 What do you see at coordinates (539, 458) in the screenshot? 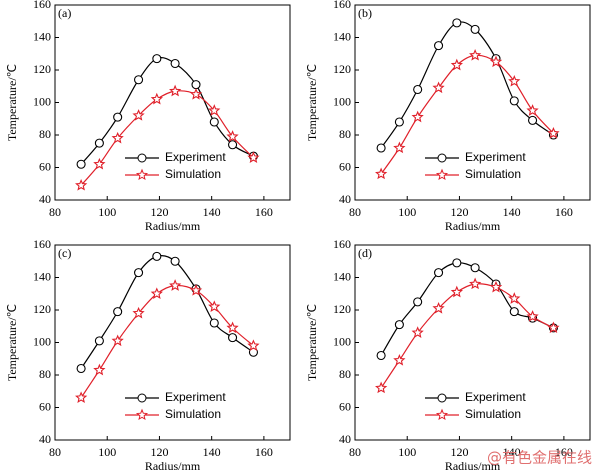
I see `watermark: @有色金属在线` at bounding box center [539, 458].